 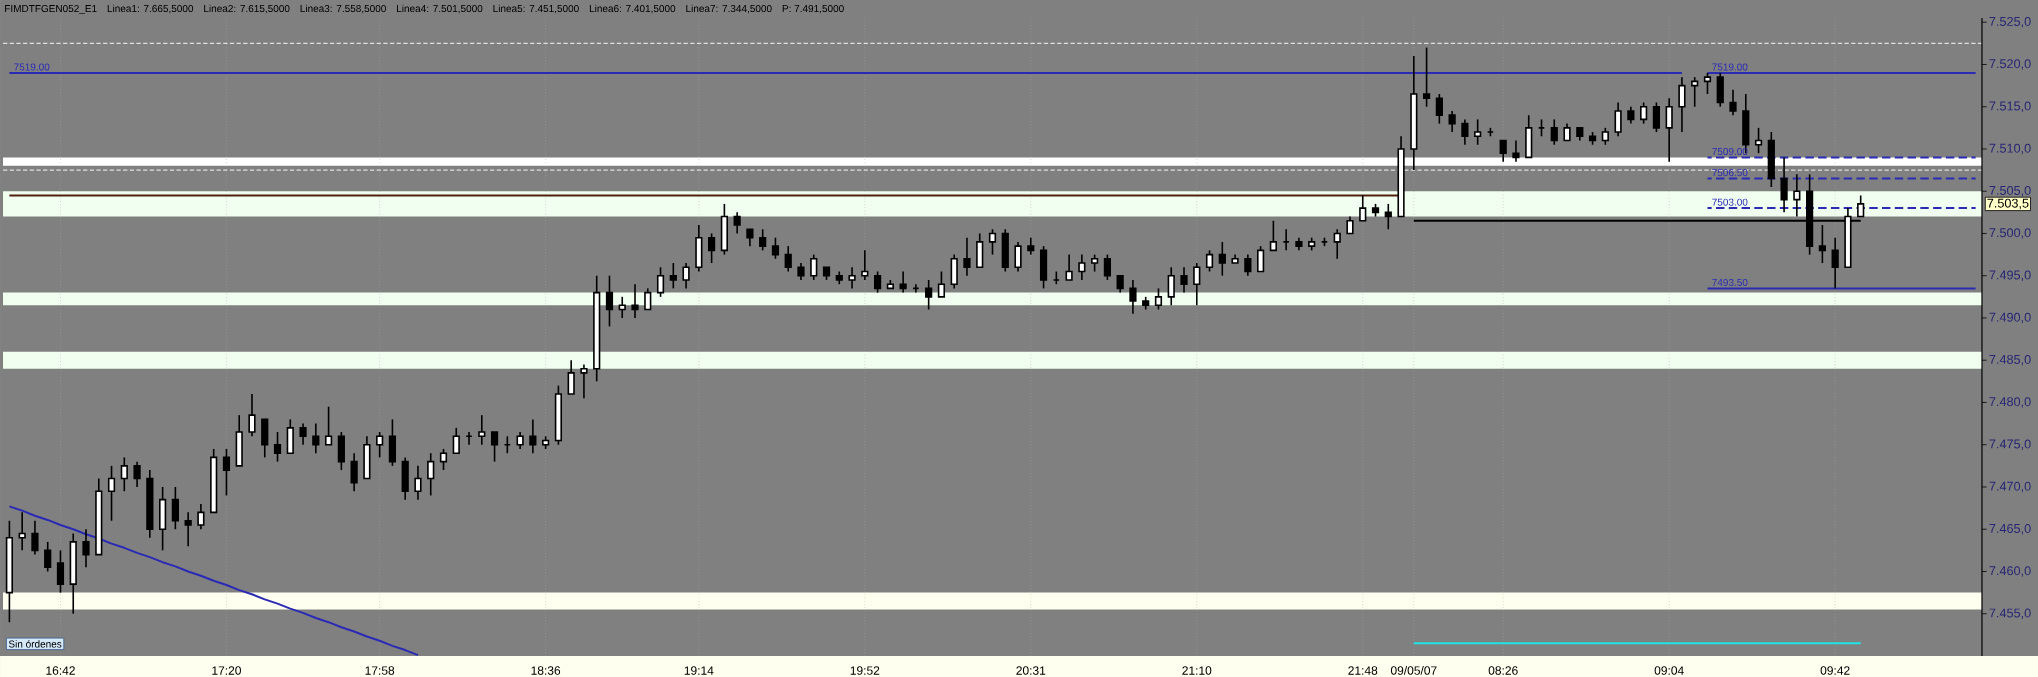 What do you see at coordinates (343, 9) in the screenshot?
I see `text: Linea3: 7.558,5000` at bounding box center [343, 9].